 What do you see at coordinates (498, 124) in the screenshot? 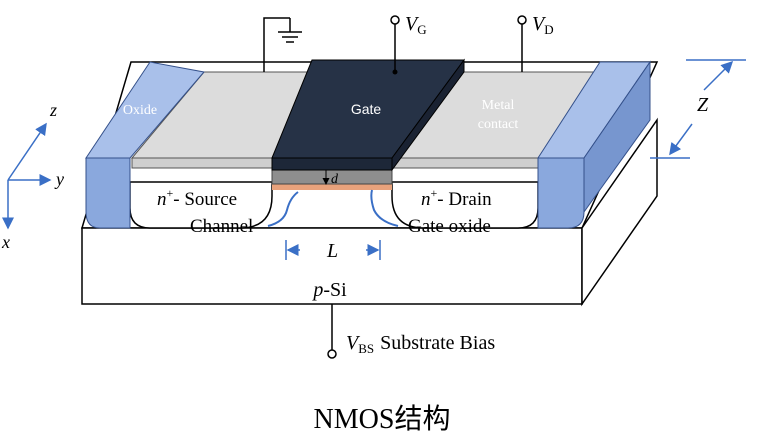
I see `metal-contact-label-line2: contact` at bounding box center [498, 124].